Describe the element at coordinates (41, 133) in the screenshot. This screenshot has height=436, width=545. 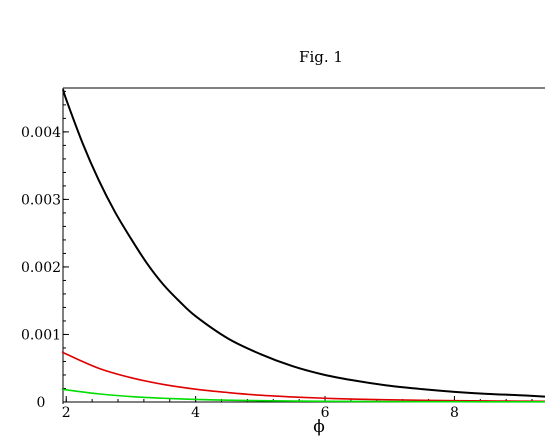
I see `y-tick-label: 0.004` at that location.